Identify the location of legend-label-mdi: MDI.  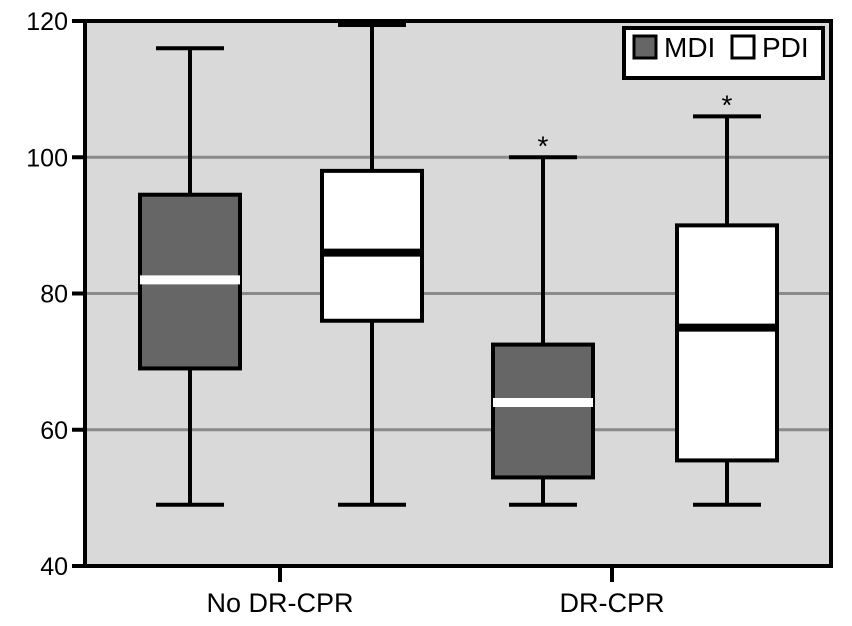
(689, 47).